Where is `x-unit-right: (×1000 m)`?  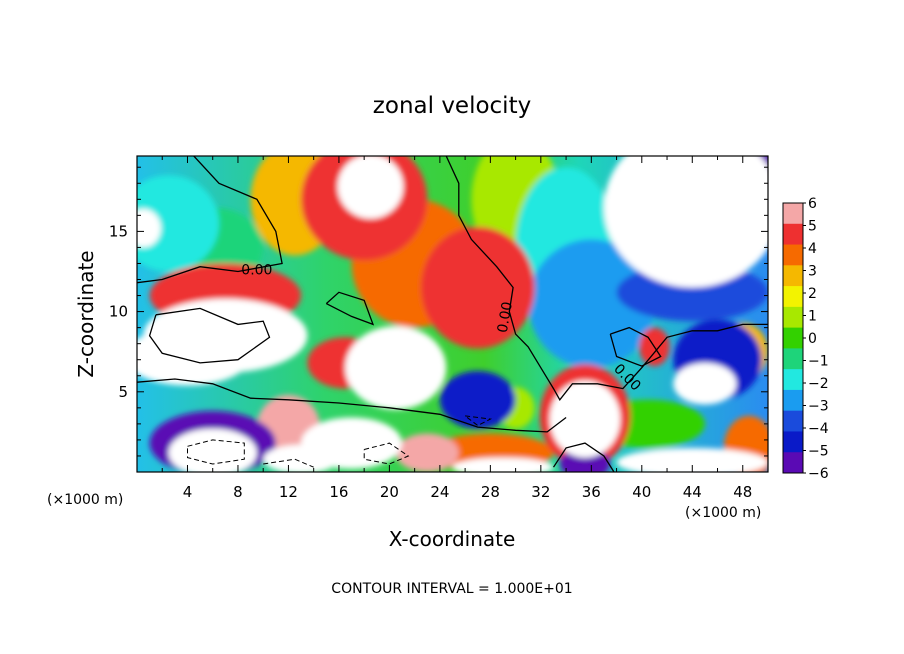 x-unit-right: (×1000 m) is located at coordinates (723, 513).